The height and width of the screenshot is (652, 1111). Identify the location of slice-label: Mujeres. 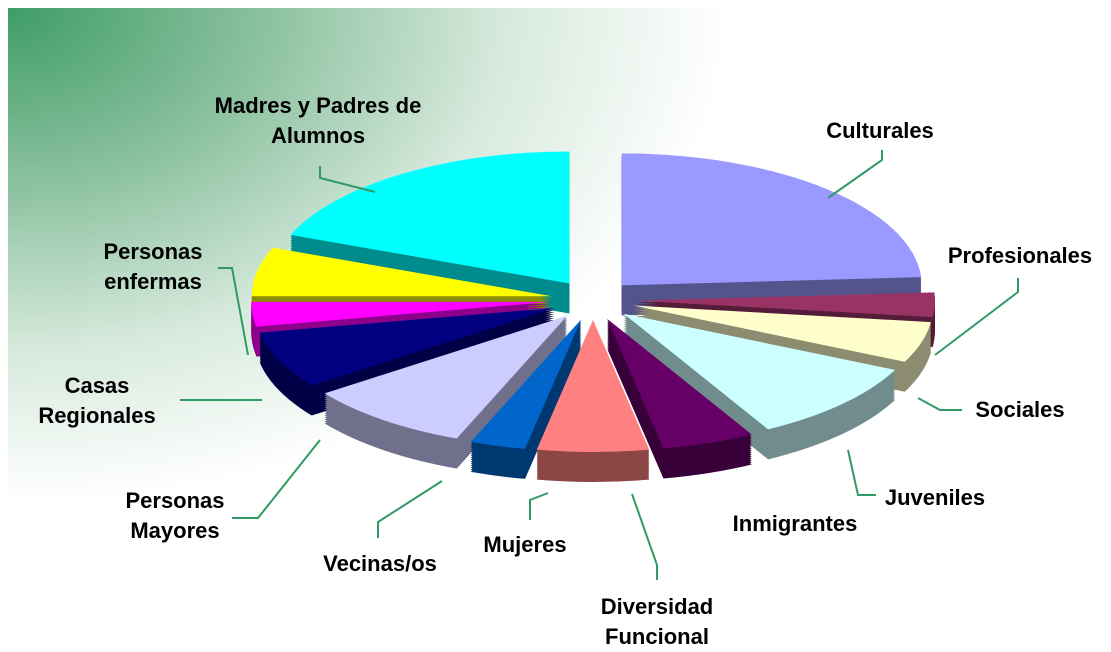
(525, 544).